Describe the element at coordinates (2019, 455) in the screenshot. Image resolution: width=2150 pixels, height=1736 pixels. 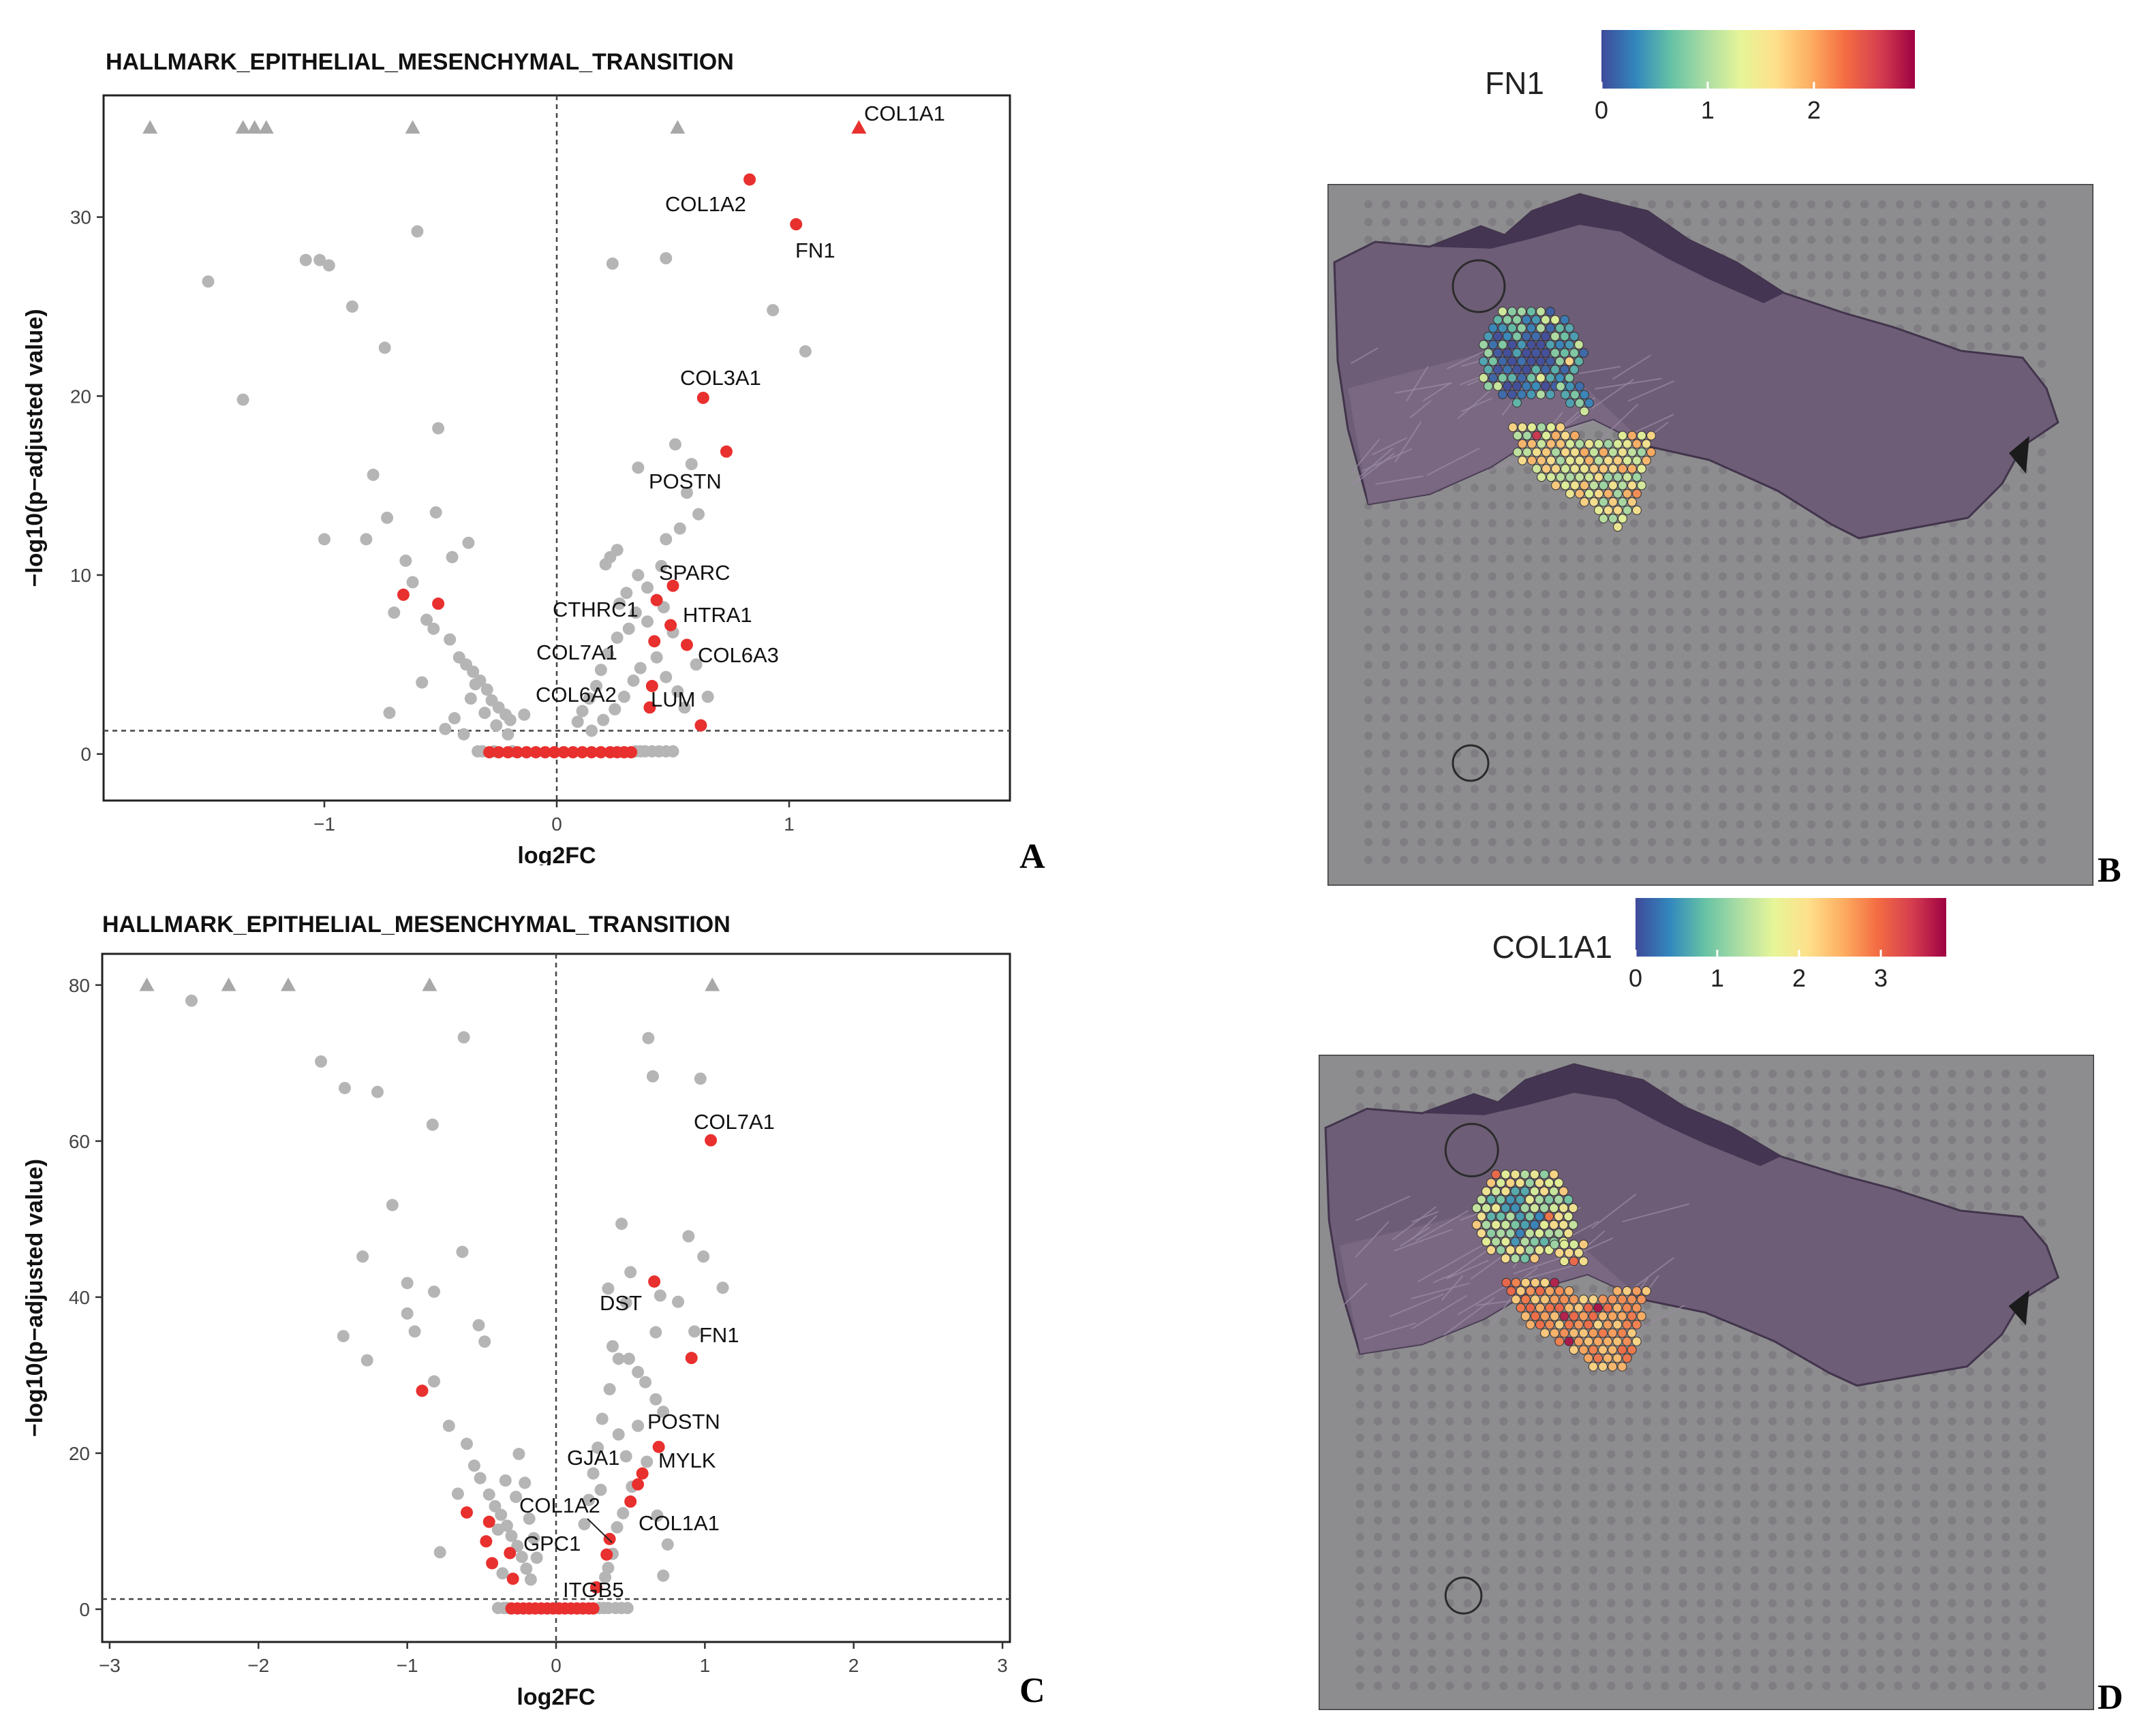
I see `tissue-fold` at that location.